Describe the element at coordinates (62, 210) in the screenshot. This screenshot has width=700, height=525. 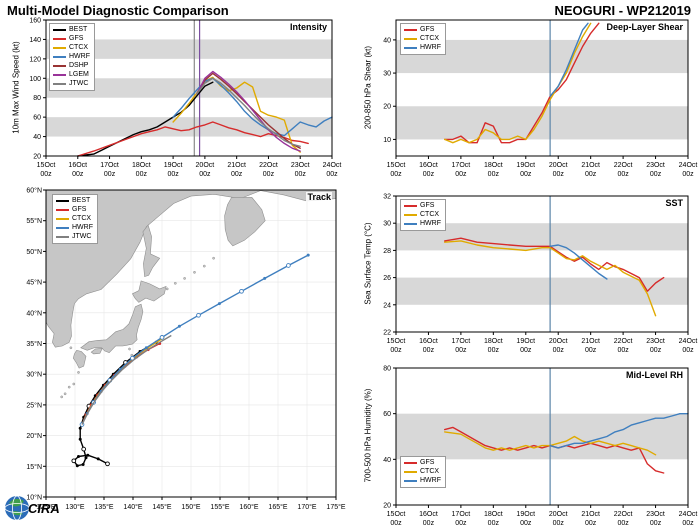
I see `legend-swatch-gfs` at that location.